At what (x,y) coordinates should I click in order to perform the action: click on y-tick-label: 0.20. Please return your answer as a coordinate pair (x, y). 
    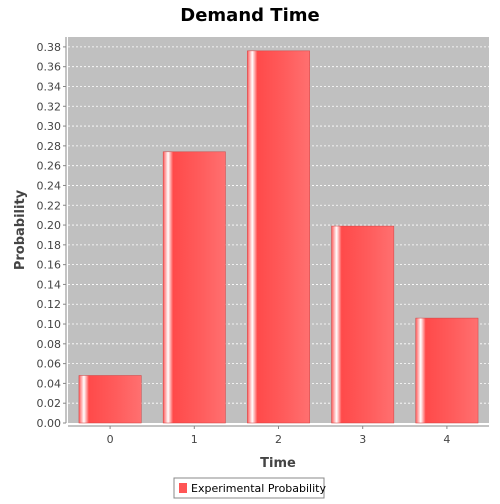
    Looking at the image, I should click on (49, 225).